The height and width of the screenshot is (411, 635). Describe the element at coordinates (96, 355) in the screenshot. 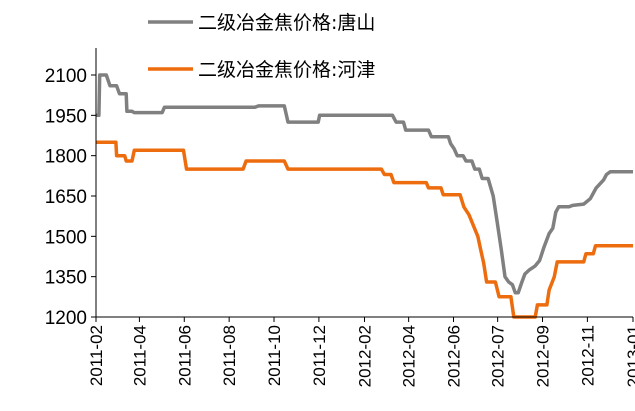

I see `x-tick-label: 2011-02` at that location.